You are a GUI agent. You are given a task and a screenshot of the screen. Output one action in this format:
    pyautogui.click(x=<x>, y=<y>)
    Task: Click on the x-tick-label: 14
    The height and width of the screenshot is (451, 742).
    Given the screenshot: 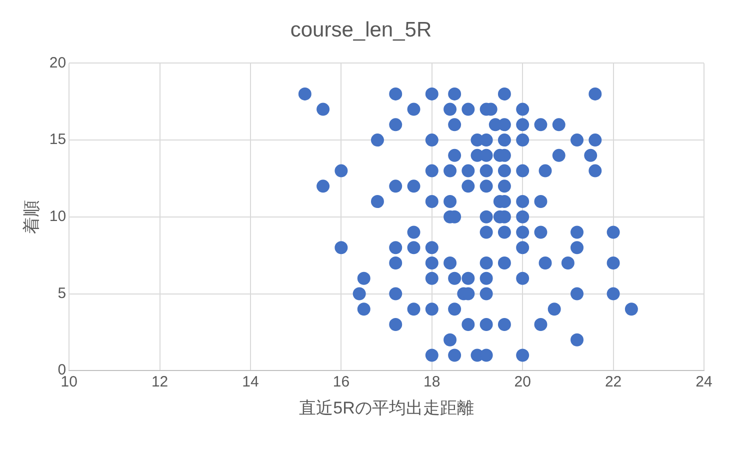 What is the action you would take?
    pyautogui.click(x=250, y=382)
    